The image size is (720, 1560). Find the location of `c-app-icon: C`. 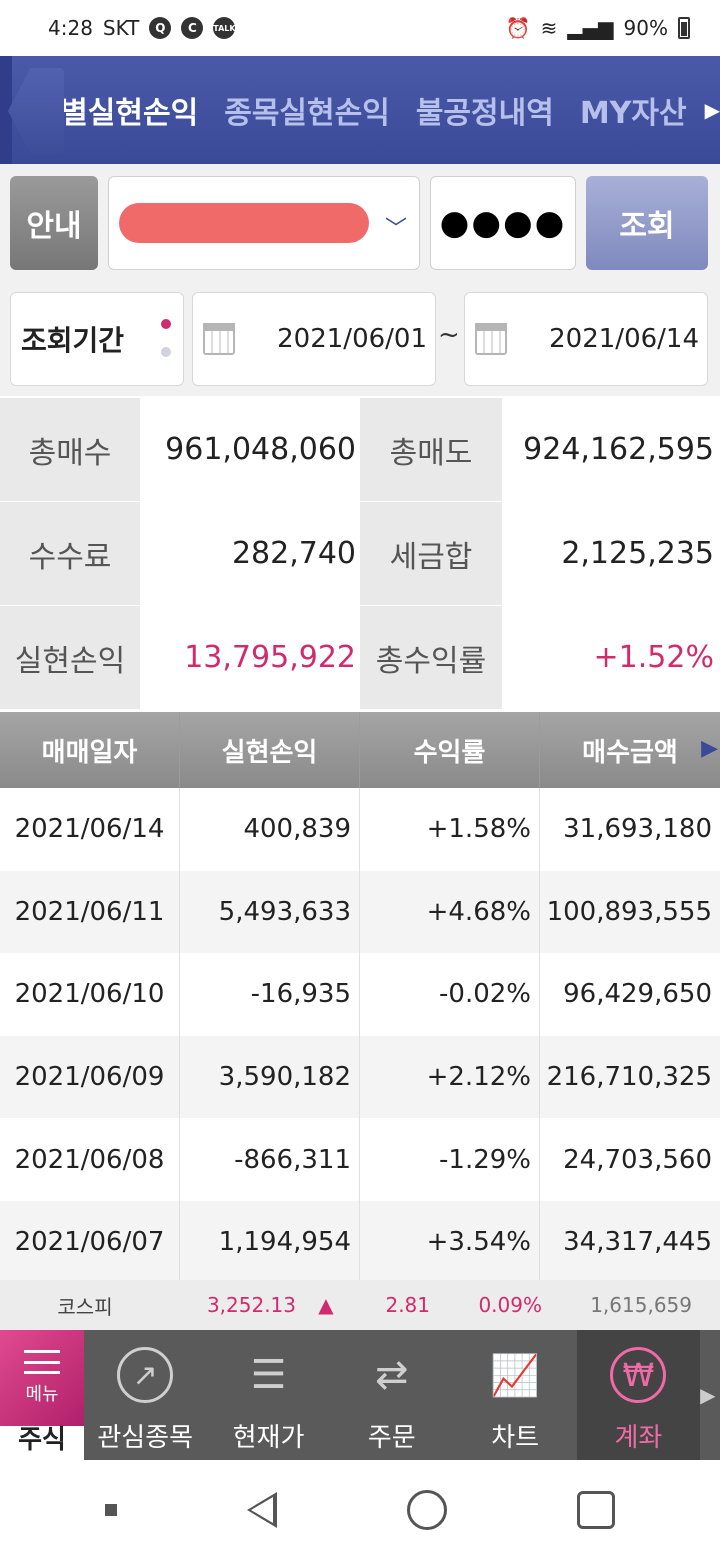

c-app-icon: C is located at coordinates (192, 28).